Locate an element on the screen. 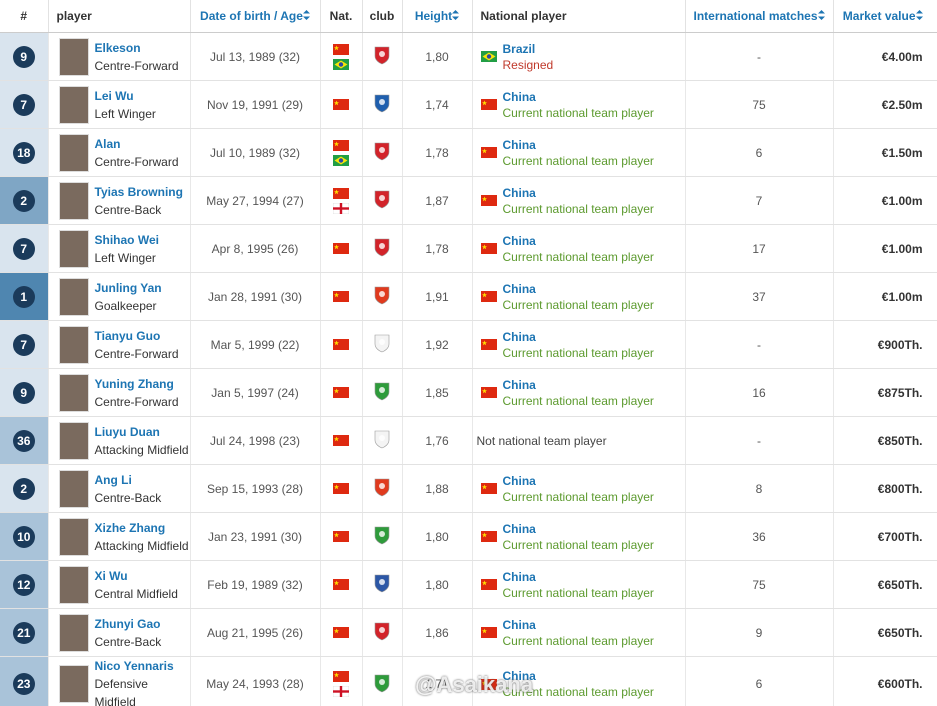 The image size is (937, 706). player-name: Tianyu Guo is located at coordinates (127, 335).